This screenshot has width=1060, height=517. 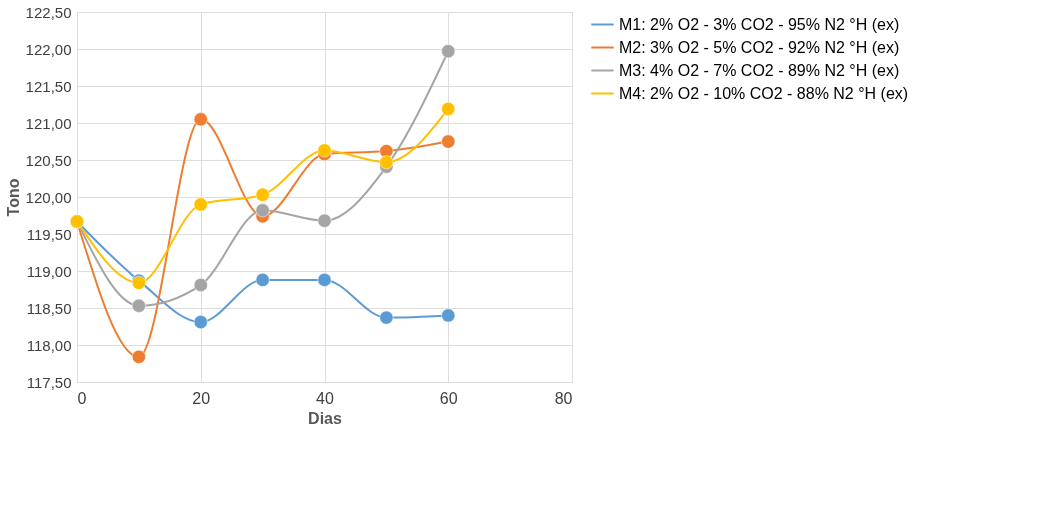 What do you see at coordinates (764, 93) in the screenshot?
I see `legend-label: M4: 2% O2 - 10% CO2 - 88% N2 °H (ex)` at bounding box center [764, 93].